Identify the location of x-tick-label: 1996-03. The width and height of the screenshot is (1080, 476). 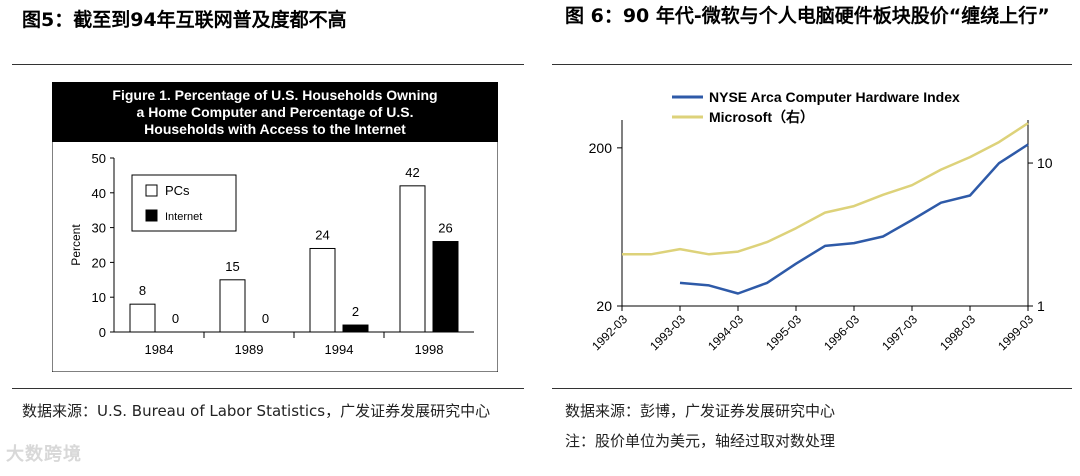
(841, 332).